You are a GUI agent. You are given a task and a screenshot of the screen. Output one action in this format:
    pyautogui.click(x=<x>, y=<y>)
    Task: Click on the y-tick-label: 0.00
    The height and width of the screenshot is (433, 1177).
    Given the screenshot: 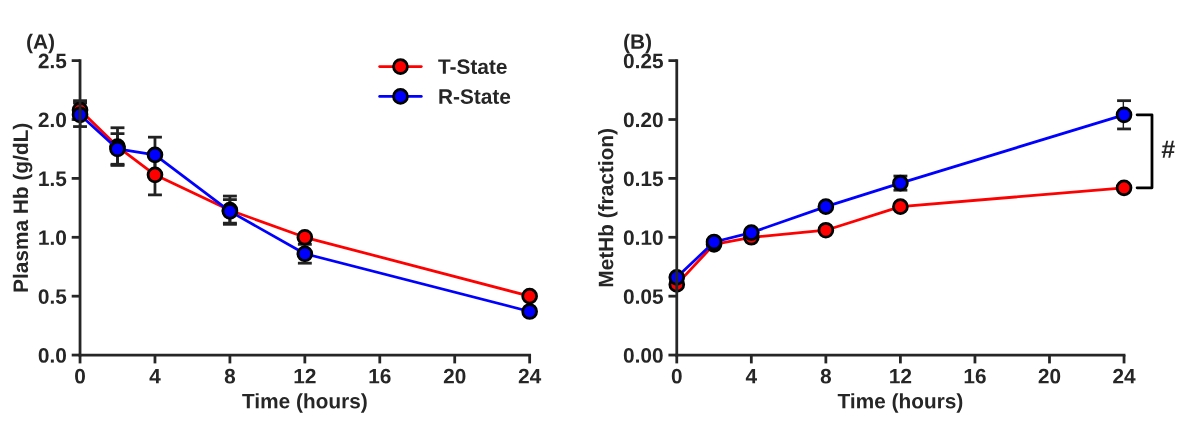 What is the action you would take?
    pyautogui.click(x=643, y=355)
    